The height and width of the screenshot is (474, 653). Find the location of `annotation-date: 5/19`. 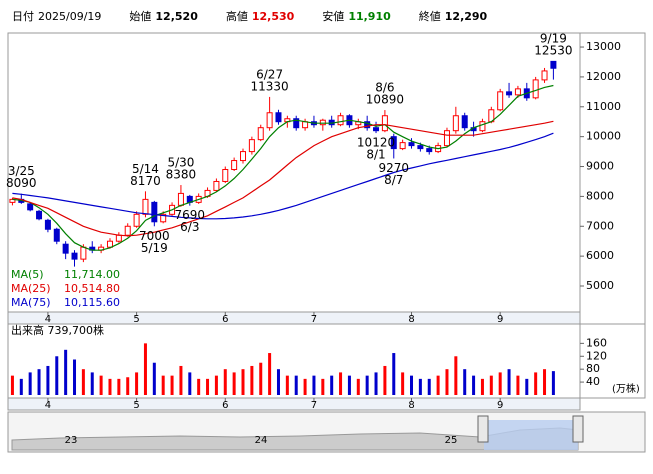

annotation-date: 5/19 is located at coordinates (154, 248).